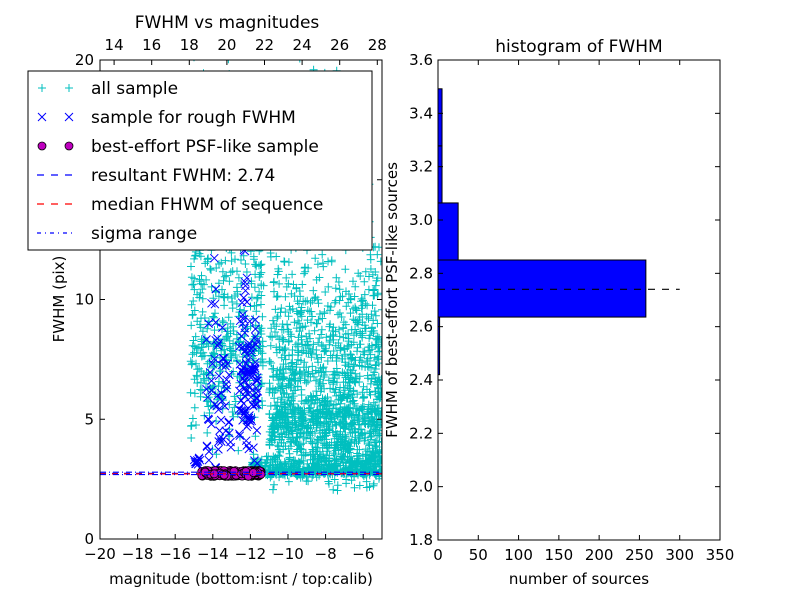 The width and height of the screenshot is (800, 600). Describe the element at coordinates (639, 555) in the screenshot. I see `x-tick-label: 250` at that location.